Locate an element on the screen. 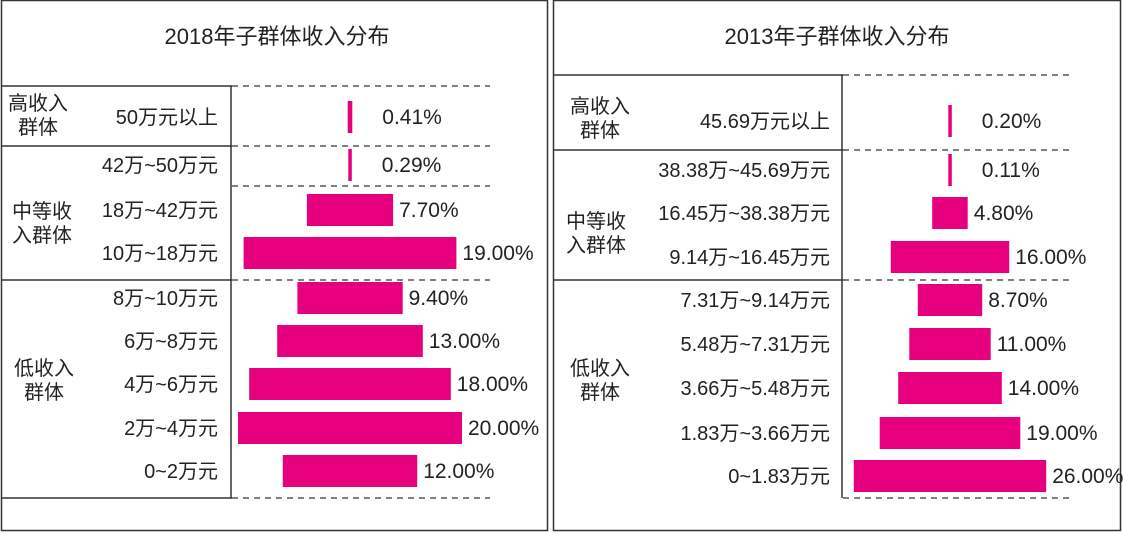 This screenshot has width=1123, height=533. data-label: 0.20% is located at coordinates (1012, 121).